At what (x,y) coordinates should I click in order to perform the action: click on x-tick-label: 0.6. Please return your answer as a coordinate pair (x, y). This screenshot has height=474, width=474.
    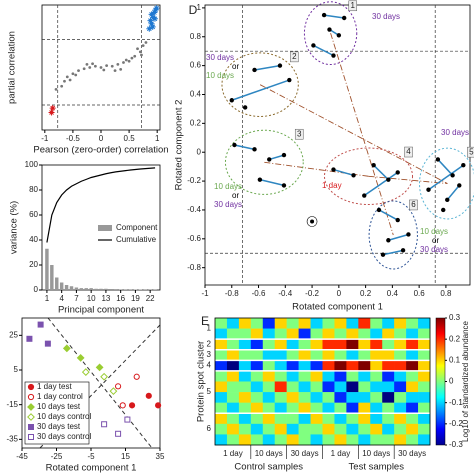
    Looking at the image, I should click on (420, 293).